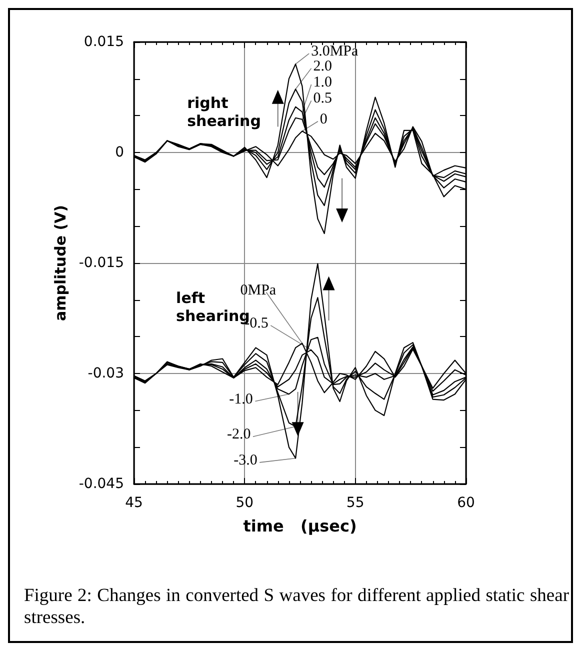 Image resolution: width=579 pixels, height=649 pixels. Describe the element at coordinates (296, 607) in the screenshot. I see `caption: Figure 2: Changes in converted S waves for different applied static shear stresses.` at that location.